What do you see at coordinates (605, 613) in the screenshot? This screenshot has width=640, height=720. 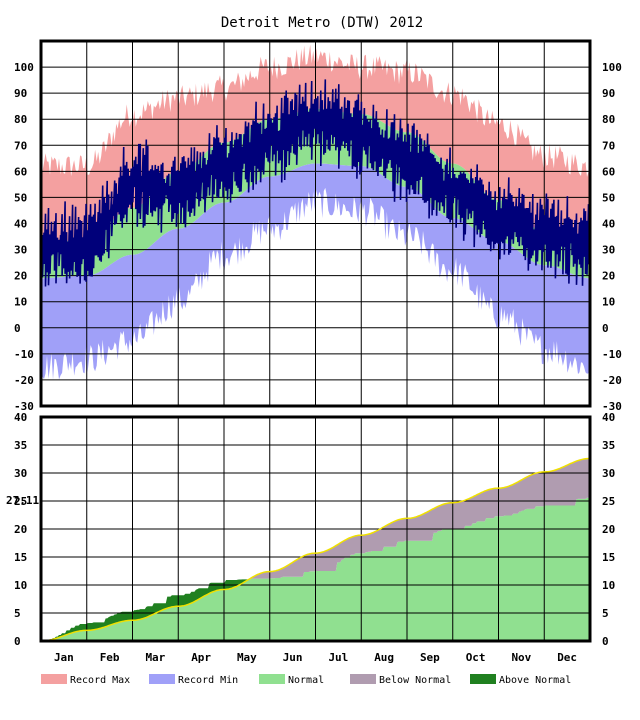 I see `precip-y-tick-right: 5` at bounding box center [605, 613].